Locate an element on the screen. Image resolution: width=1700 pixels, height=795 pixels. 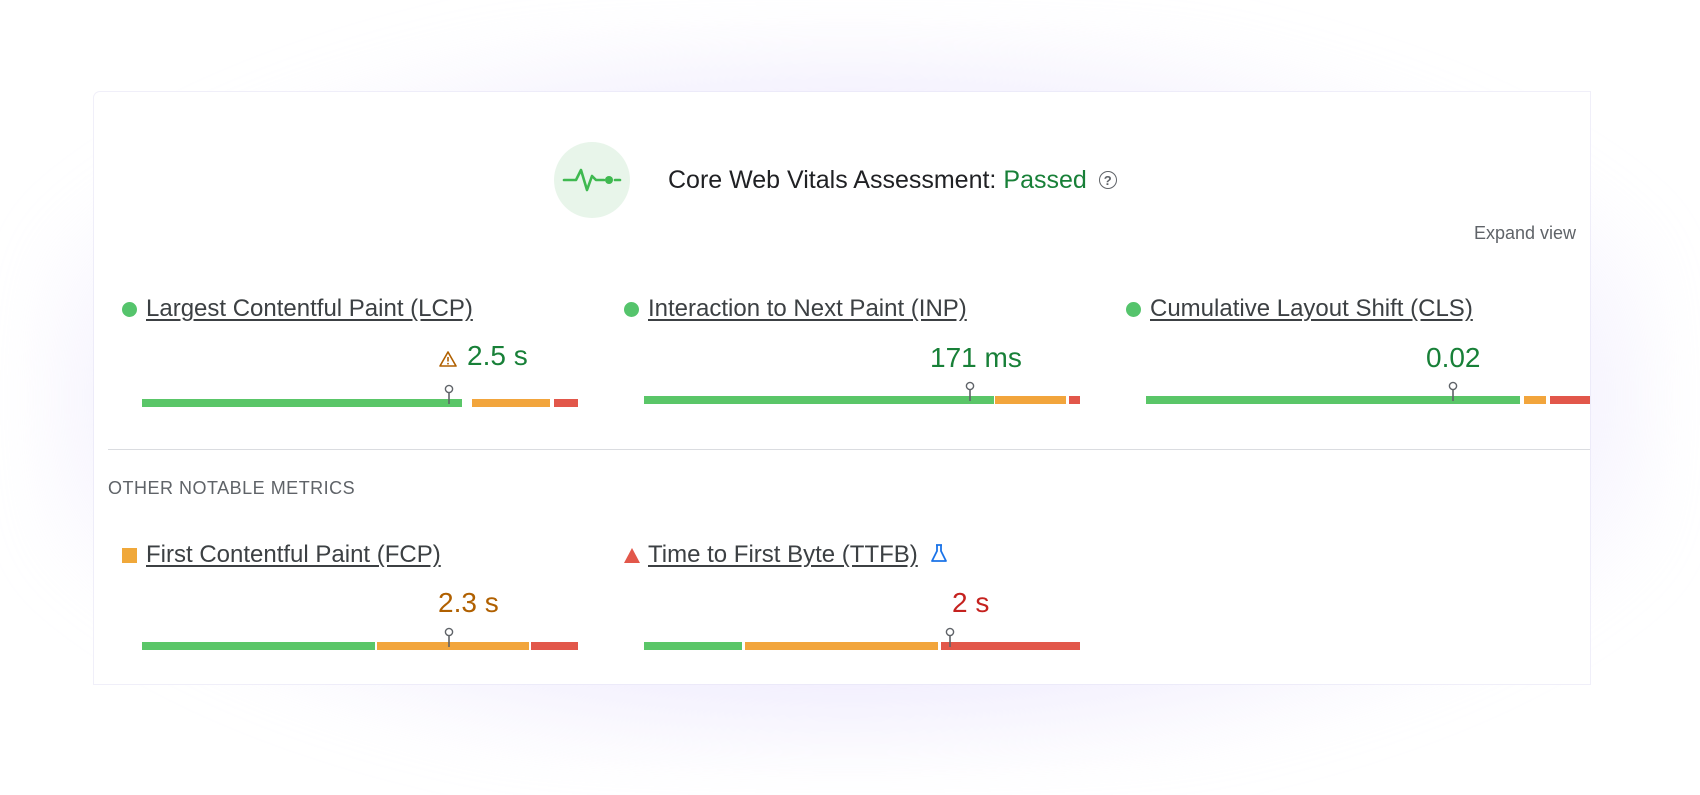
metric-lcp: Largest Contentful Paint (LCP) 2.5 s is located at coordinates (350, 350).